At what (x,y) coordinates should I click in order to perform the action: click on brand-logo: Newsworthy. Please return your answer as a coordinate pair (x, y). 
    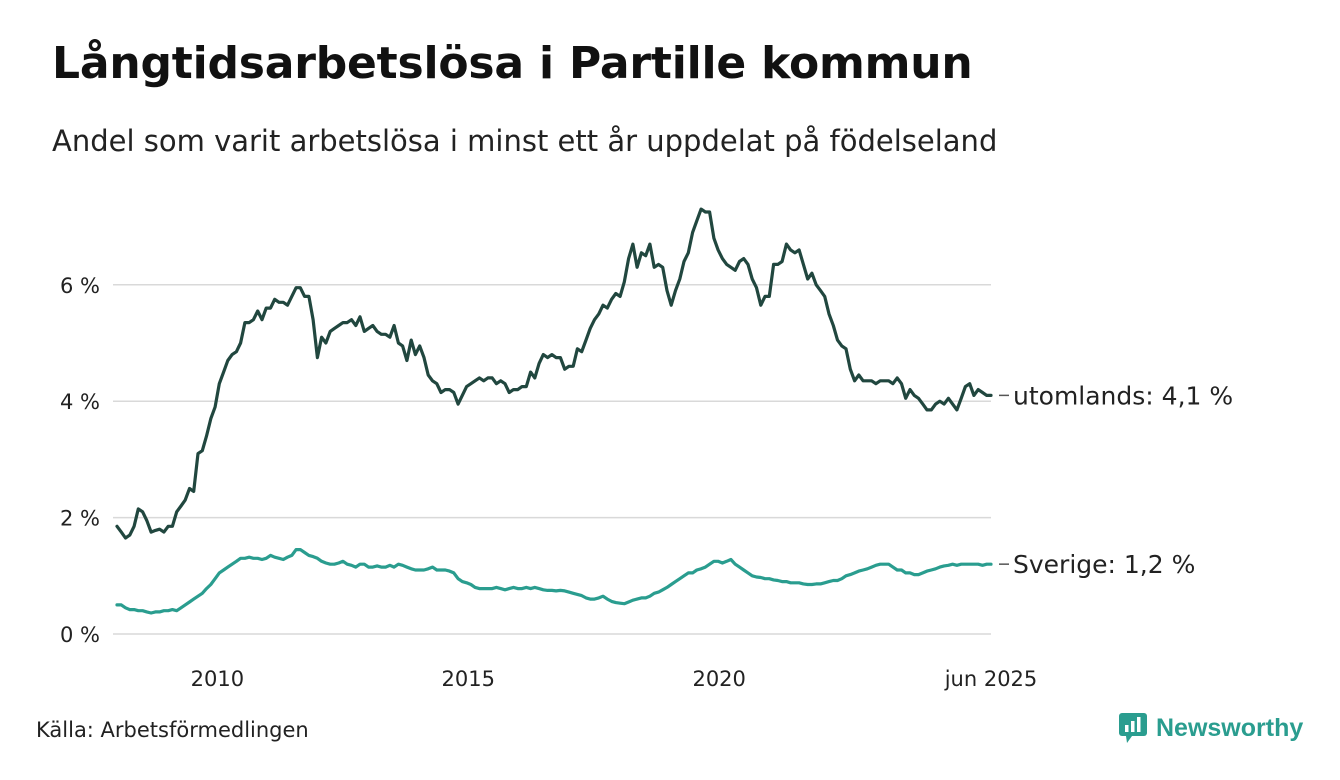
    Looking at the image, I should click on (1210, 728).